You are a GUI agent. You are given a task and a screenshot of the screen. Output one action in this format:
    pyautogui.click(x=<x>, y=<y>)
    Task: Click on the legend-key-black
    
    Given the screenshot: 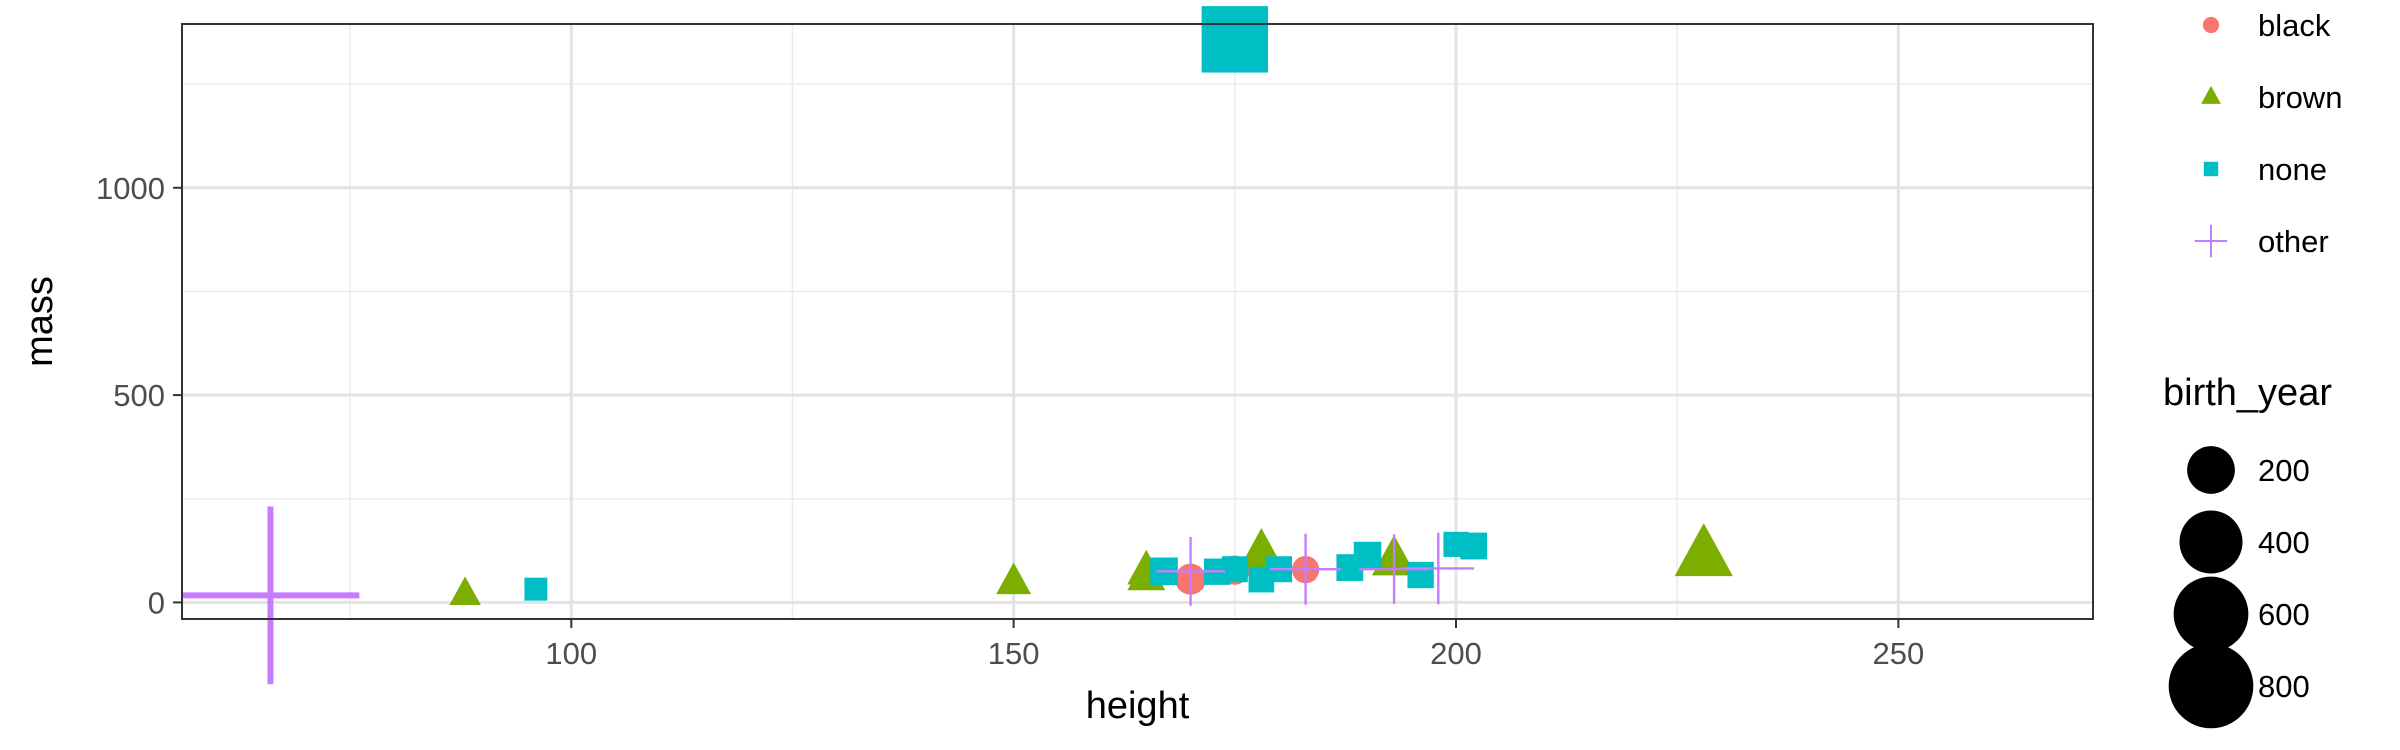 What is the action you would take?
    pyautogui.click(x=2211, y=25)
    